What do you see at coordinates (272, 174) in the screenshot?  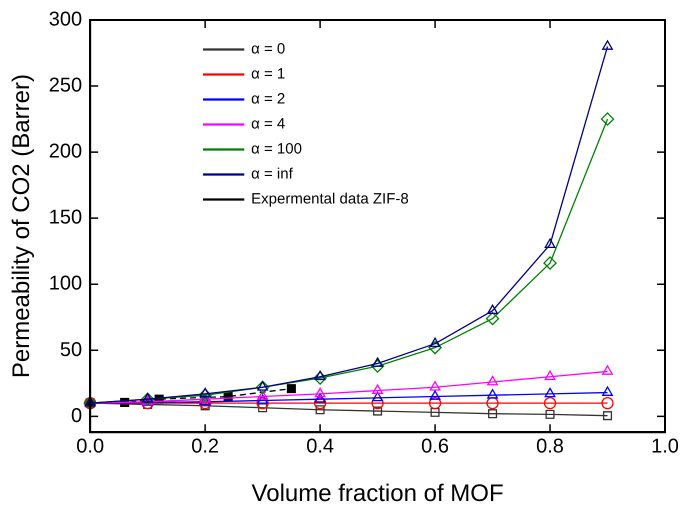 I see `legend-label: α = inf` at bounding box center [272, 174].